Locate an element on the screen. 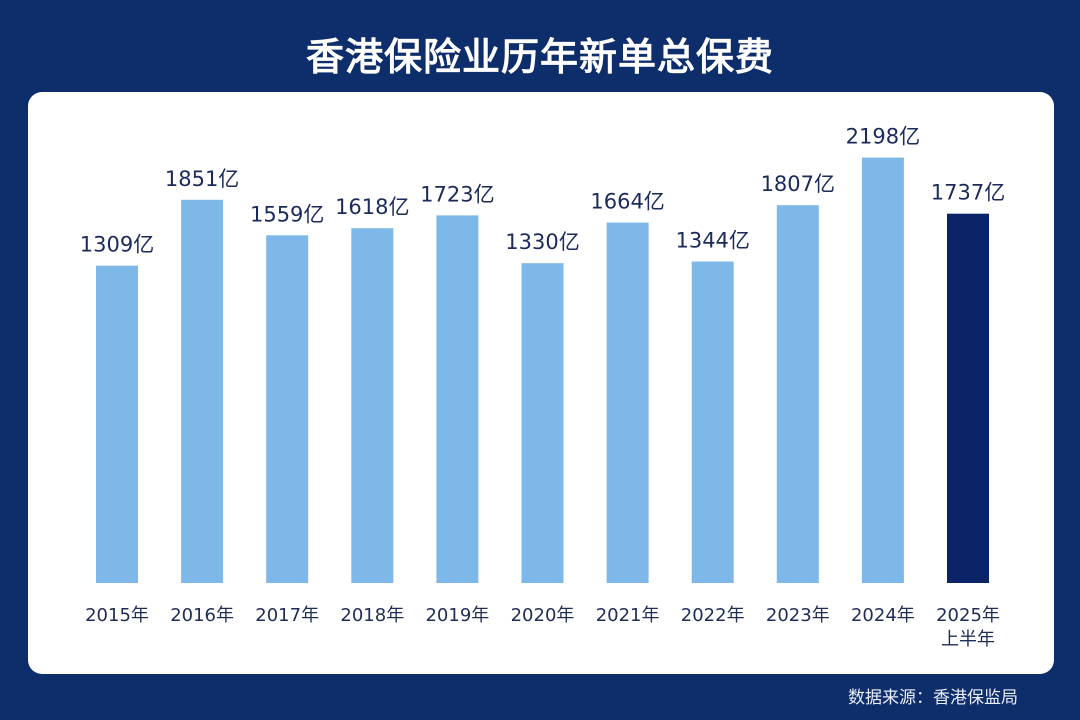 This screenshot has height=720, width=1080. value-label-3: 1618亿 is located at coordinates (372, 207).